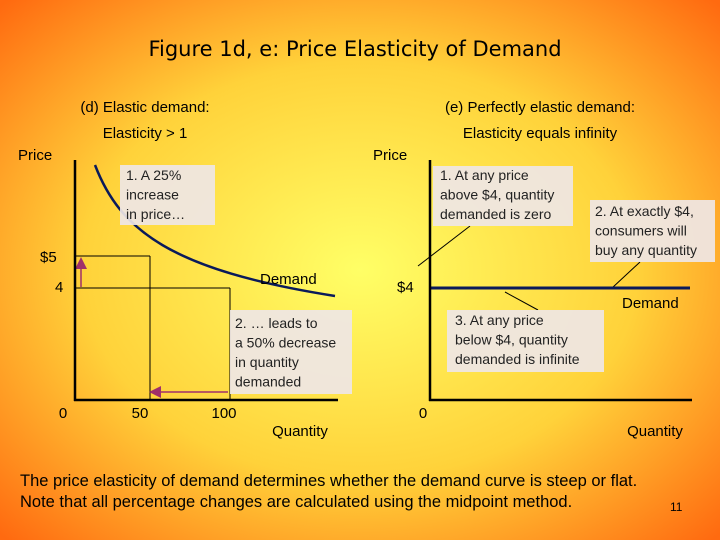 The image size is (720, 540). Describe the element at coordinates (676, 507) in the screenshot. I see `page-number: 11` at that location.